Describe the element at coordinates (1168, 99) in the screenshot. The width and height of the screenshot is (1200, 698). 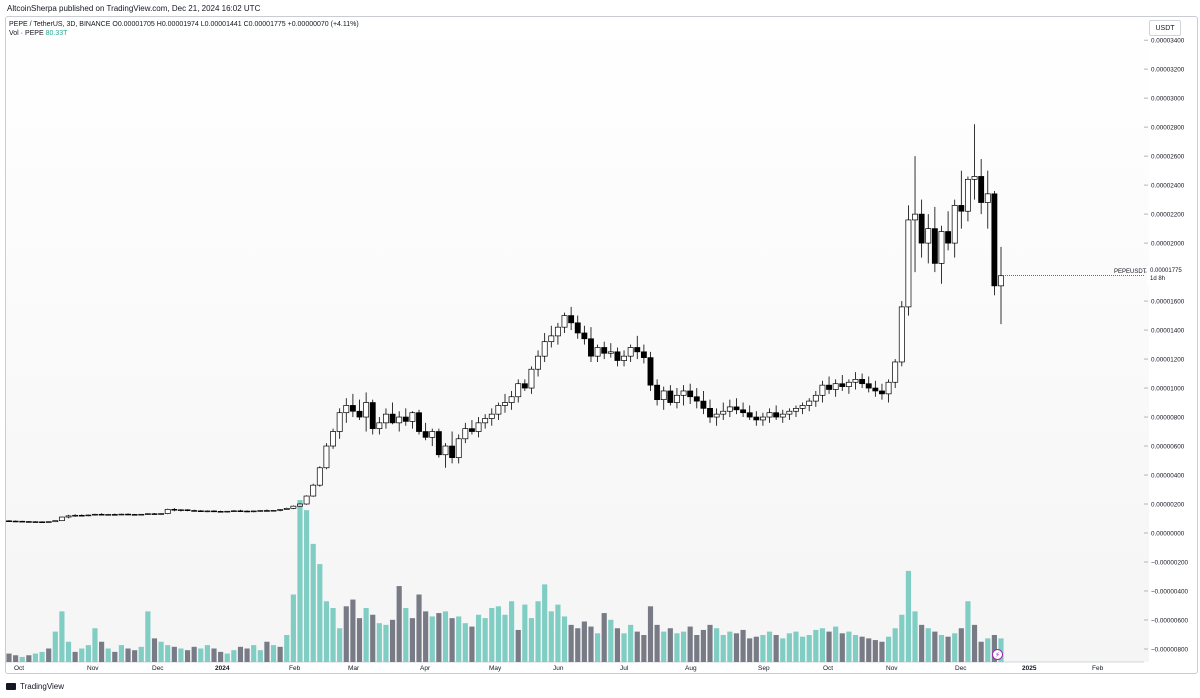
I see `y-tick-label: 0.00003000` at that location.